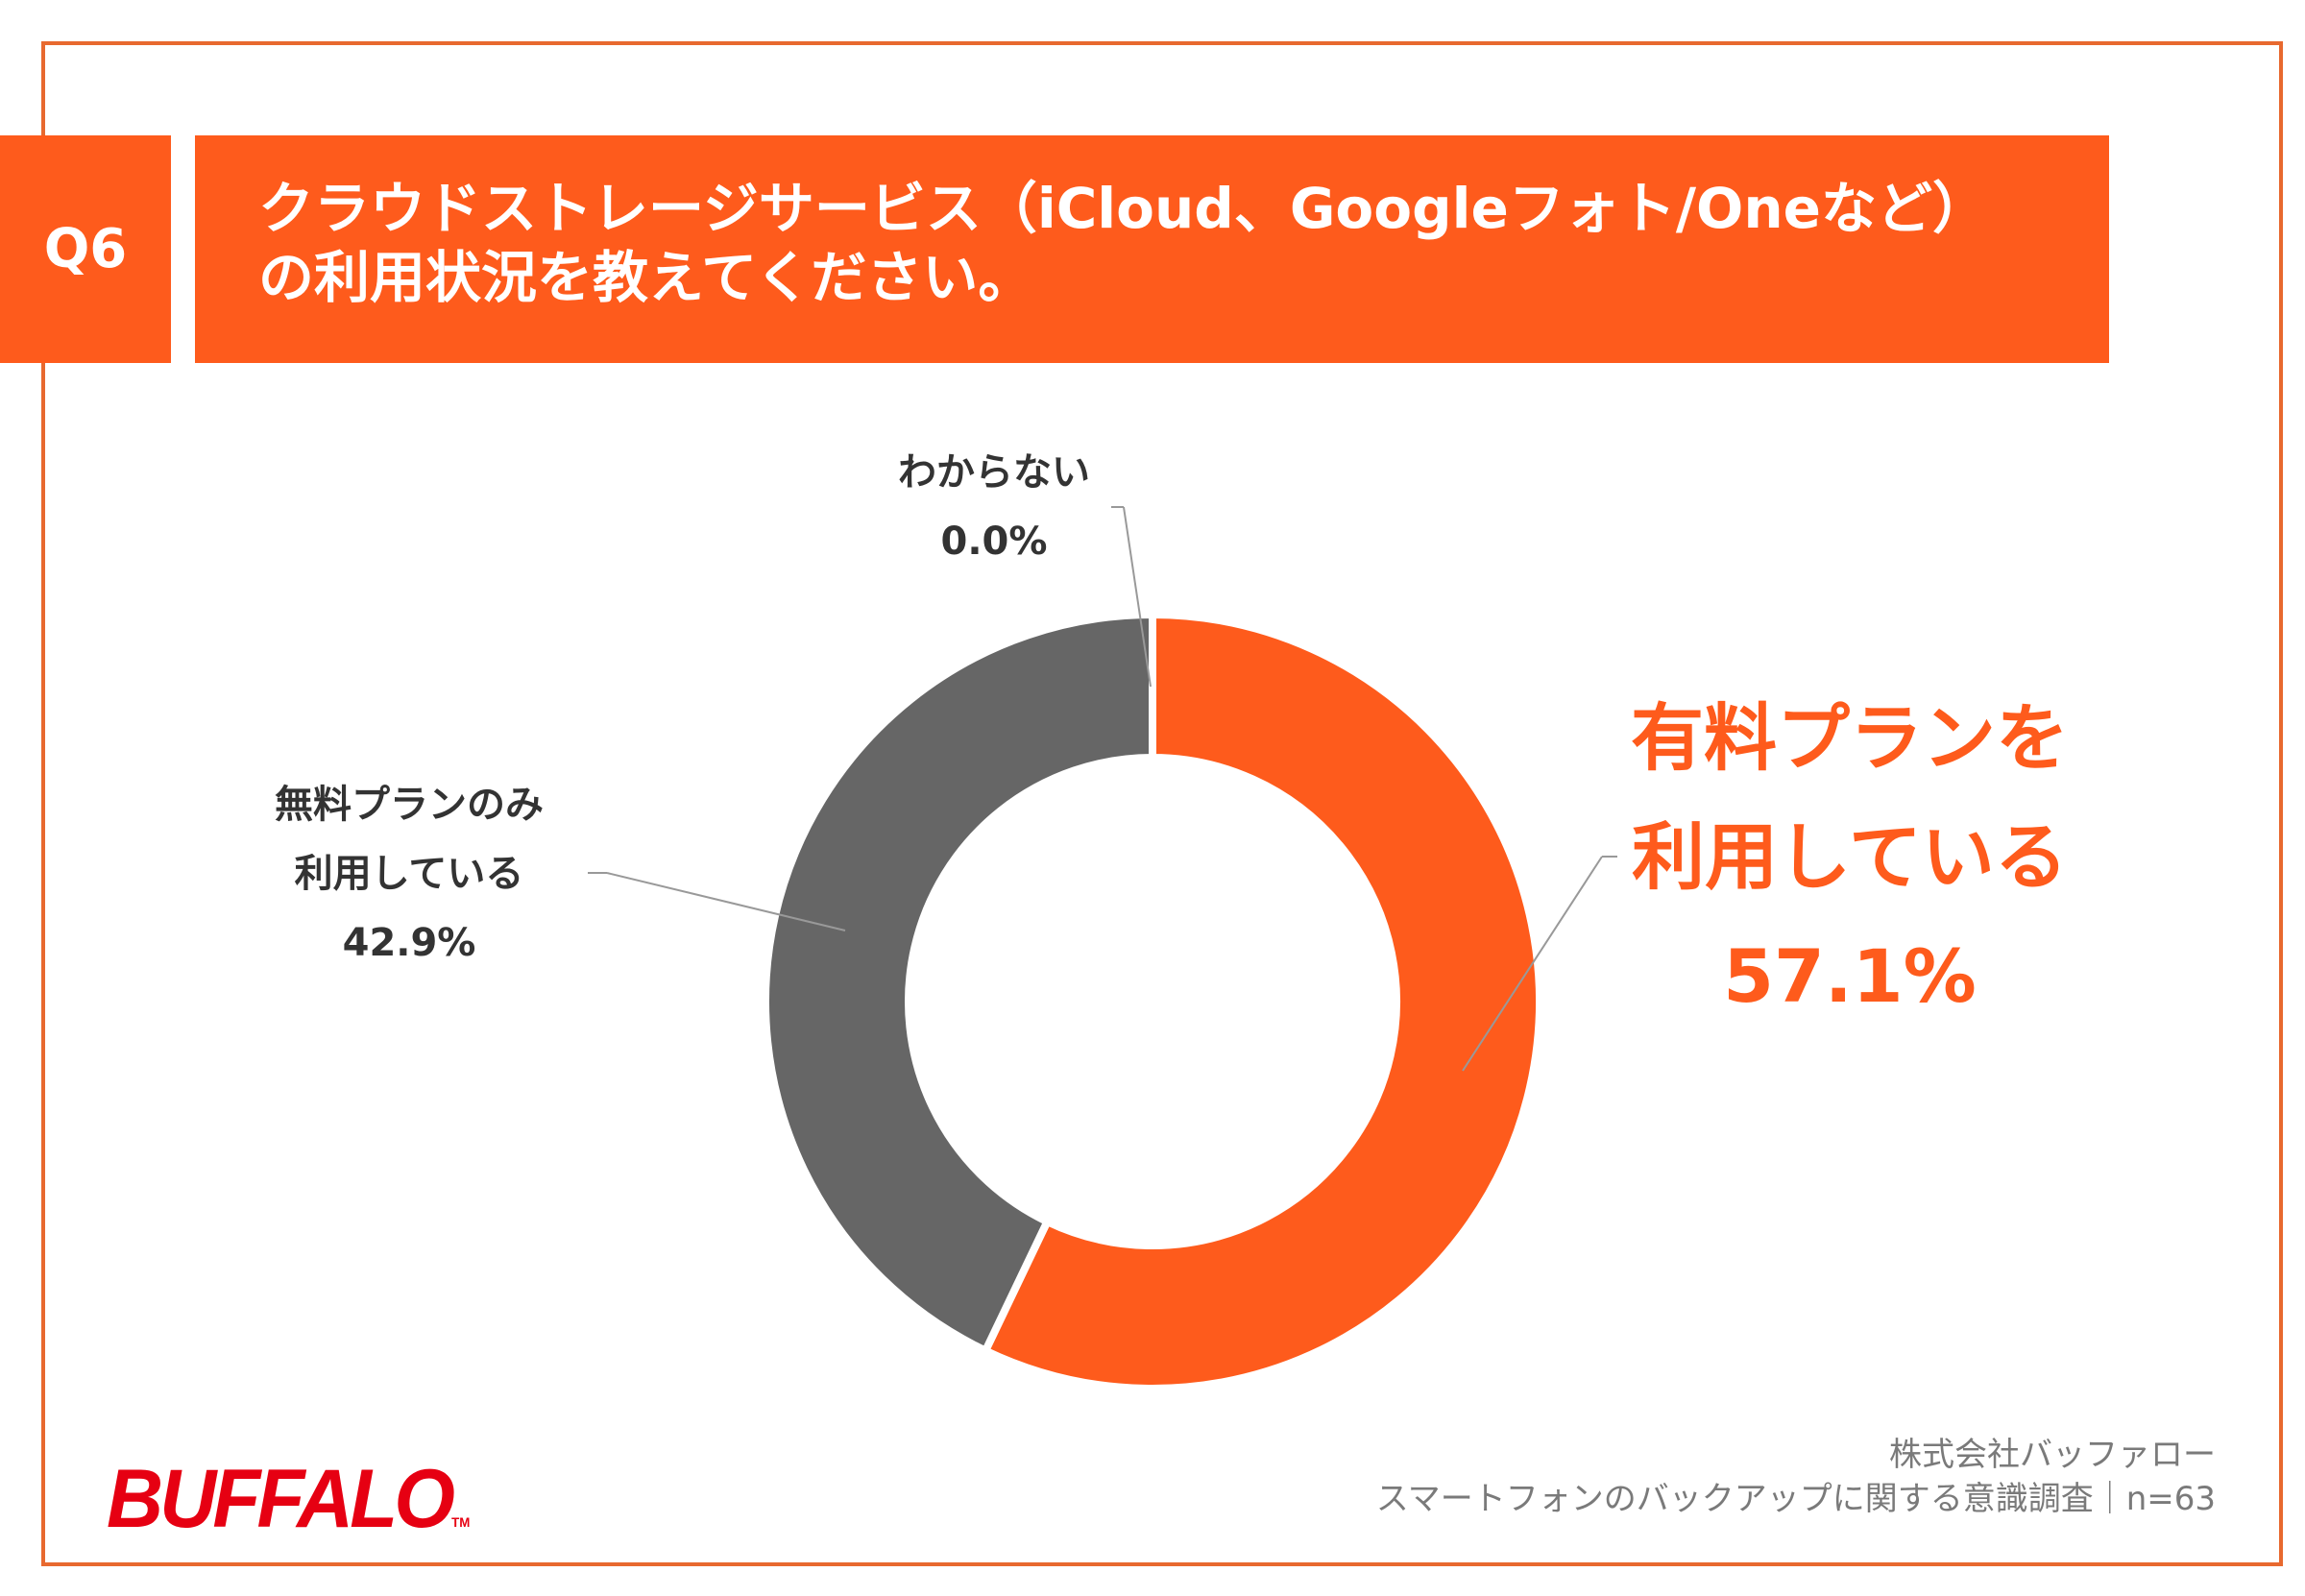 This screenshot has width=2305, height=1596. I want to click on label-unknown-value: 0.0%, so click(994, 542).